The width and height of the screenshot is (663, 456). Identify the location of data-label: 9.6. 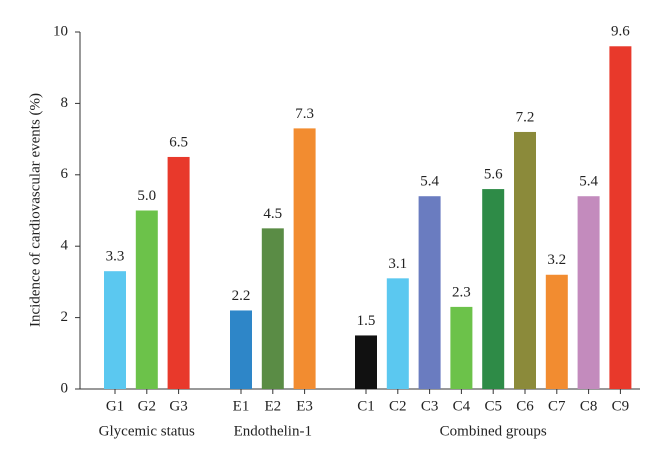
(620, 32).